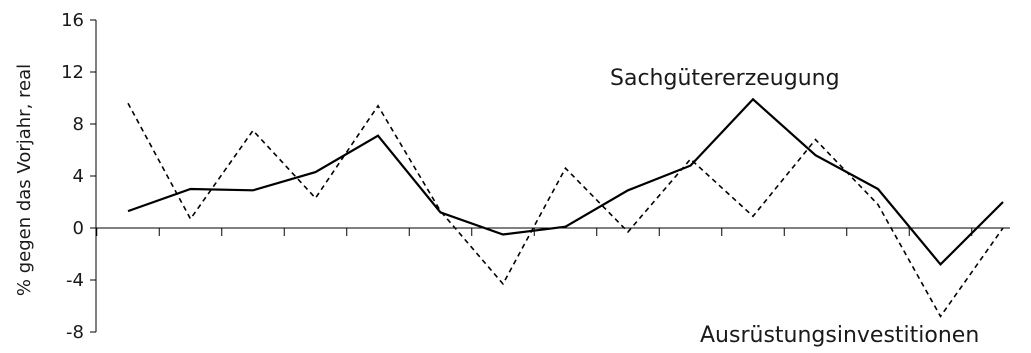 This screenshot has height=353, width=1031. What do you see at coordinates (75, 332) in the screenshot?
I see `y-tick-label: -8` at bounding box center [75, 332].